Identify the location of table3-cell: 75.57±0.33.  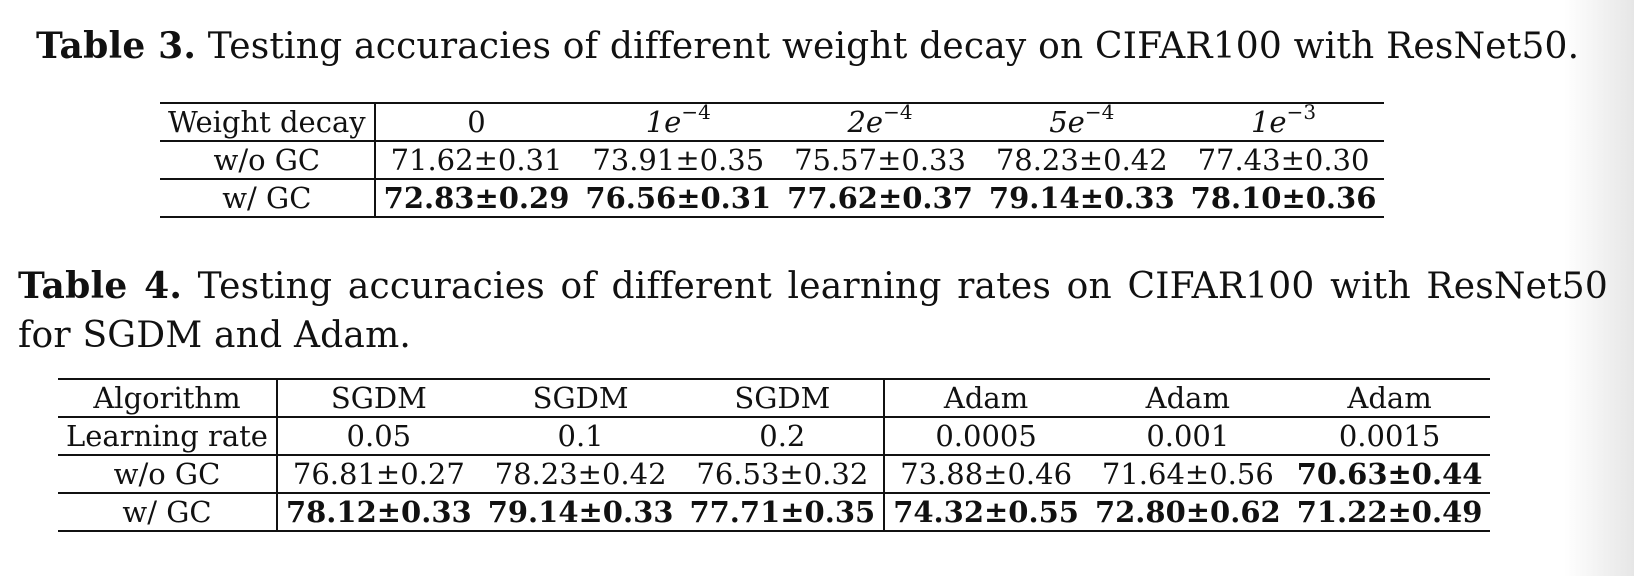
(880, 159).